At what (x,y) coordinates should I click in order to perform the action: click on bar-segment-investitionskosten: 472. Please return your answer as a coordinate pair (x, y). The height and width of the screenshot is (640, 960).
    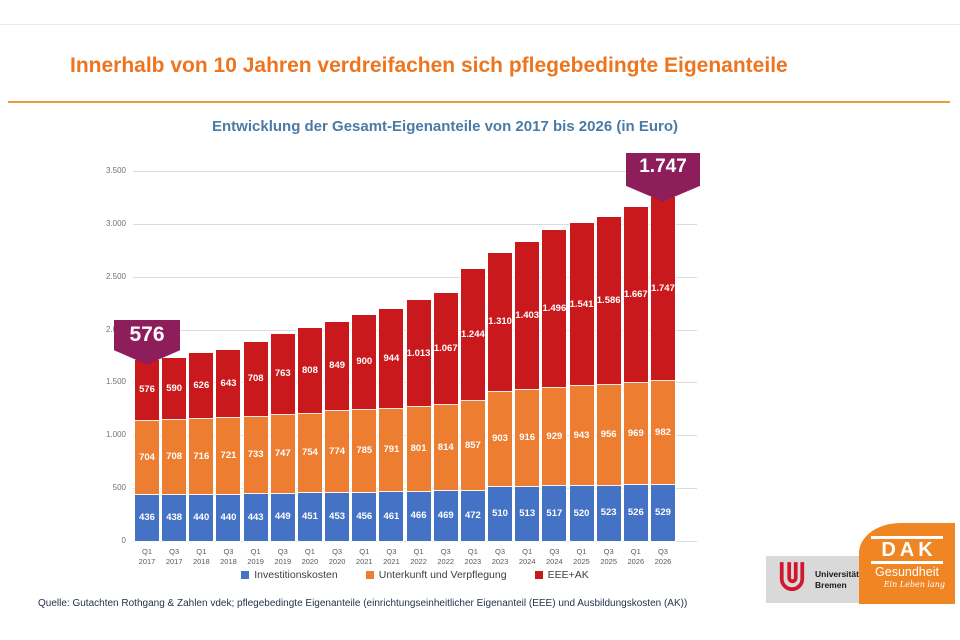
    Looking at the image, I should click on (472, 516).